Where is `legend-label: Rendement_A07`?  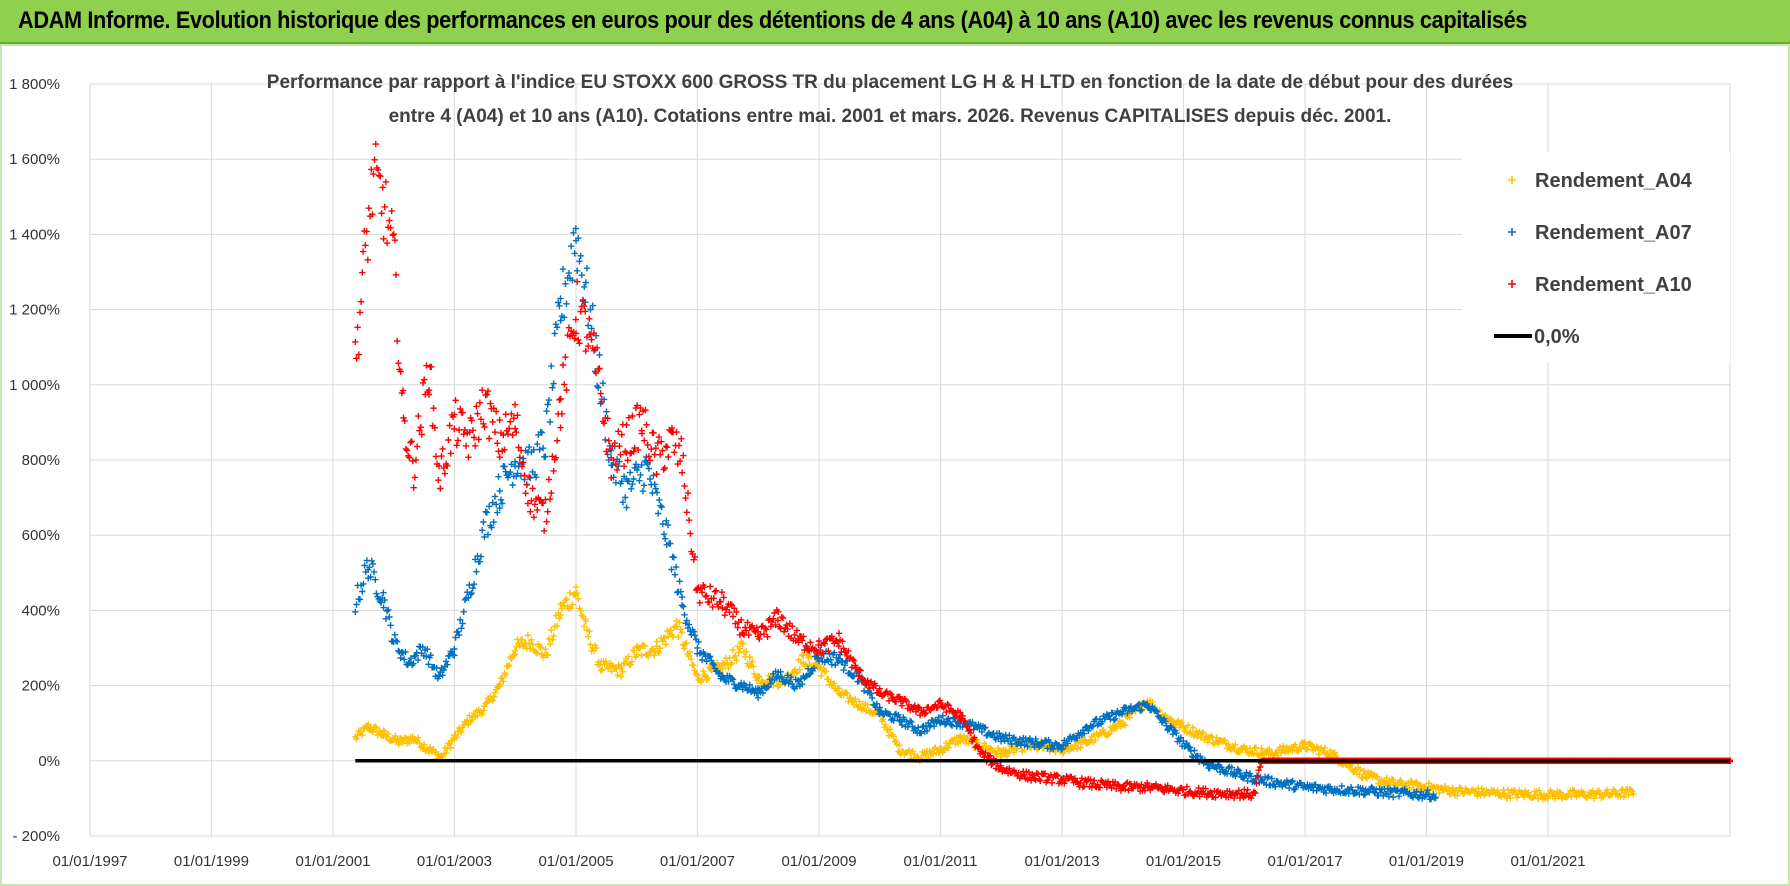 legend-label: Rendement_A07 is located at coordinates (1613, 233).